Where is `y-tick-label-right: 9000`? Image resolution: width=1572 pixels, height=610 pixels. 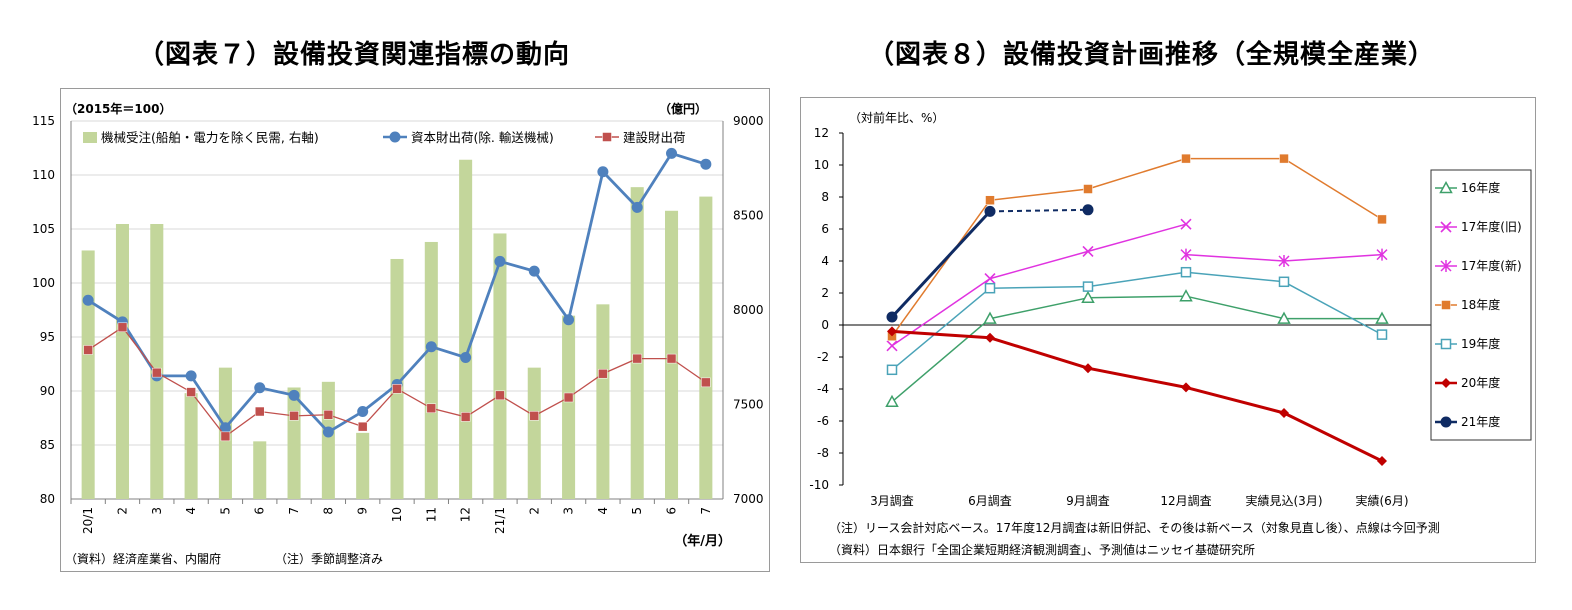 y-tick-label-right: 9000 is located at coordinates (748, 121).